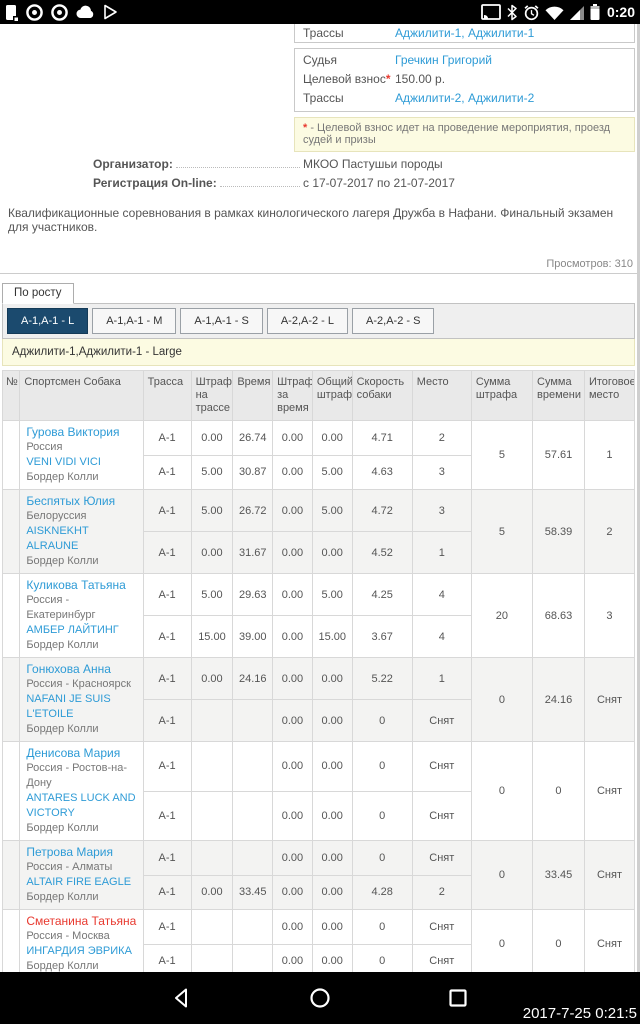  What do you see at coordinates (212, 510) in the screenshot?
I see `run-penalty-cell: 5.00` at bounding box center [212, 510].